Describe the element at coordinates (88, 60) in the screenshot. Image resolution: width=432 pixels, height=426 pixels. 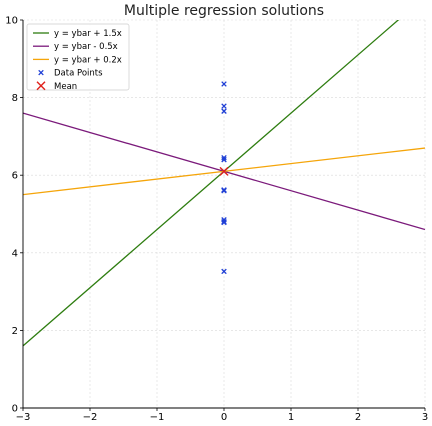
I see `legend-label: y = ybar + 0.2x` at that location.